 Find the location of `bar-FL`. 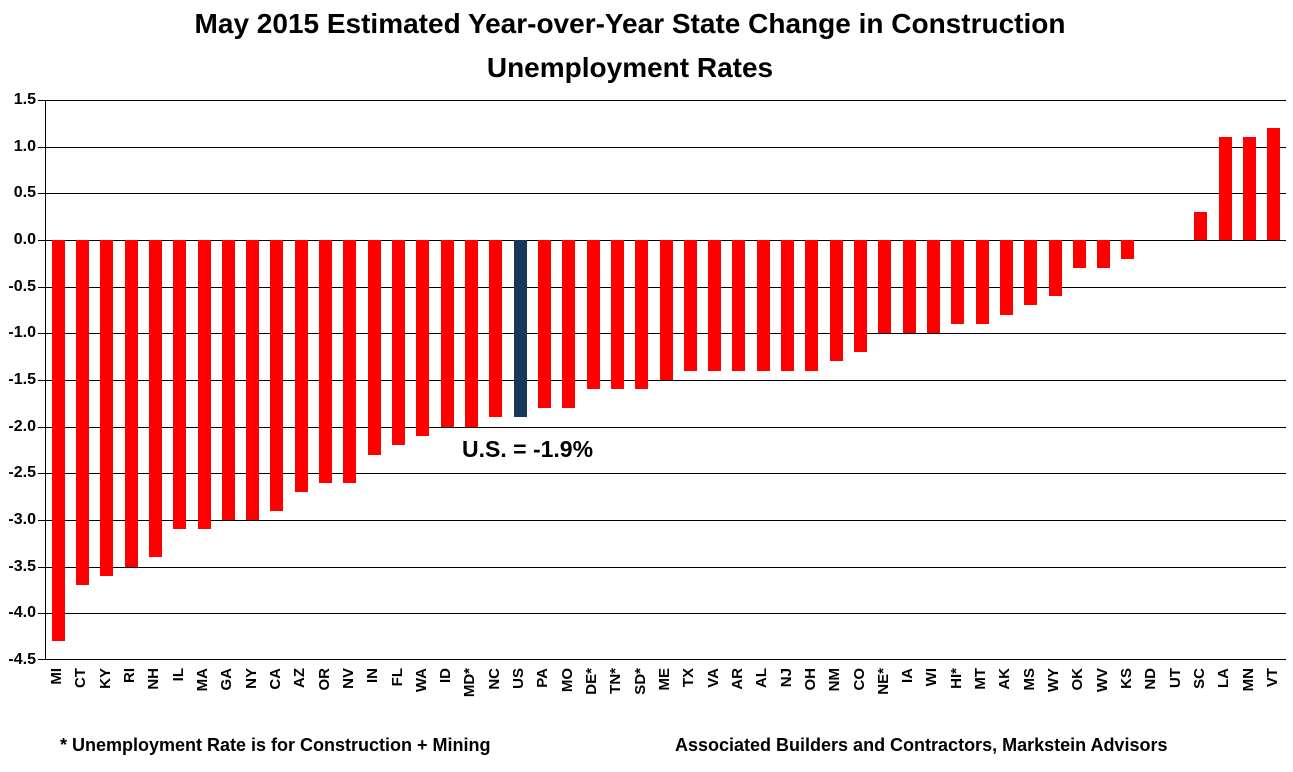

bar-FL is located at coordinates (399, 343).